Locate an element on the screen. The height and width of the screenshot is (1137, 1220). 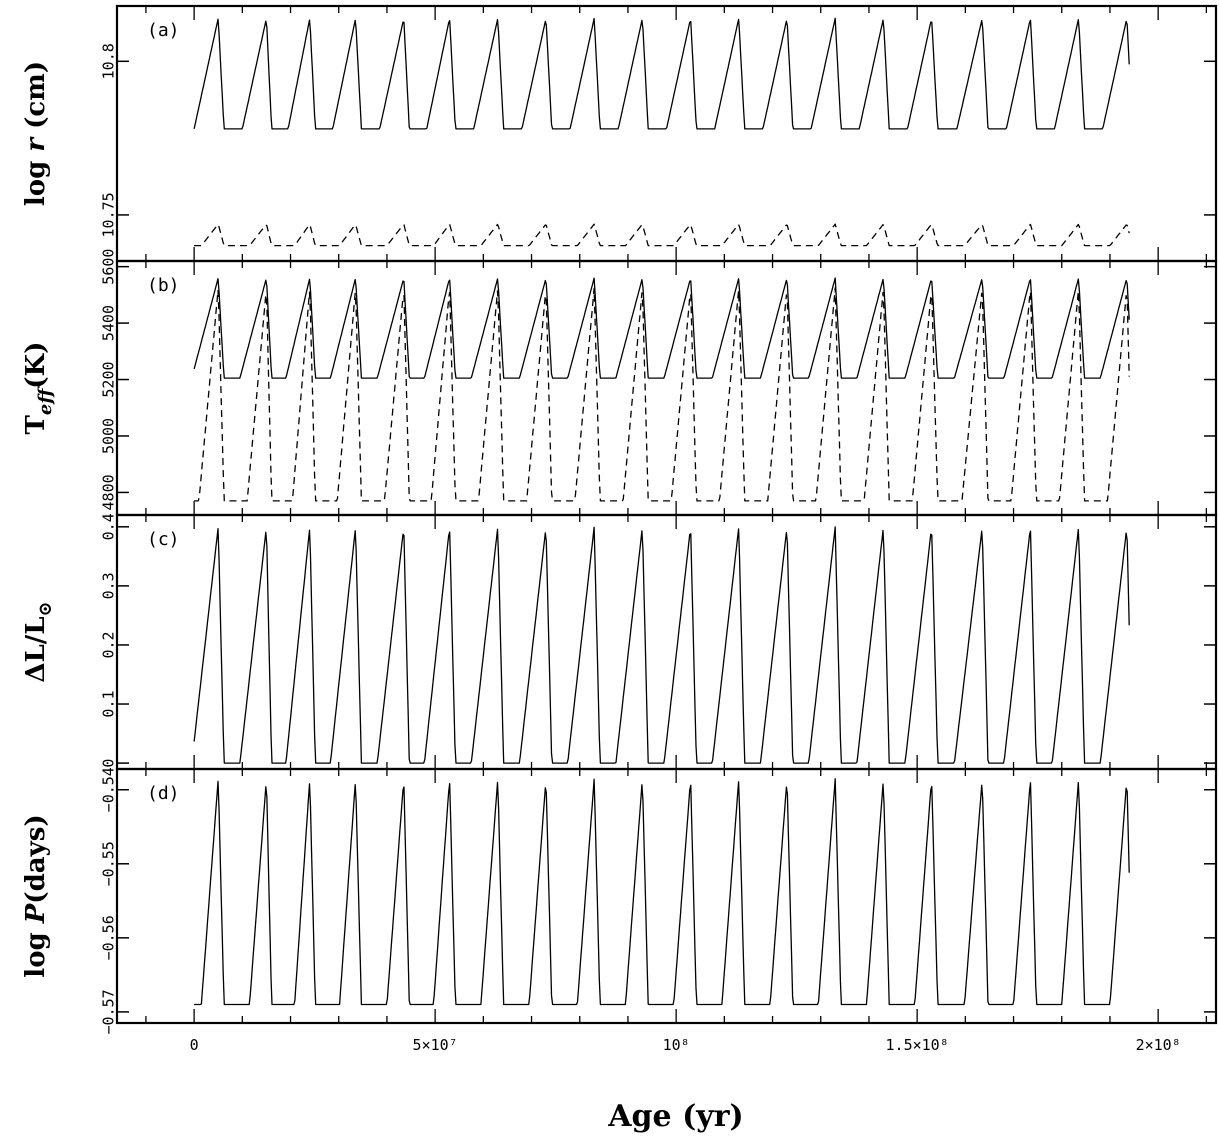
x-tick-label: 5×10⁷ is located at coordinates (435, 1045).